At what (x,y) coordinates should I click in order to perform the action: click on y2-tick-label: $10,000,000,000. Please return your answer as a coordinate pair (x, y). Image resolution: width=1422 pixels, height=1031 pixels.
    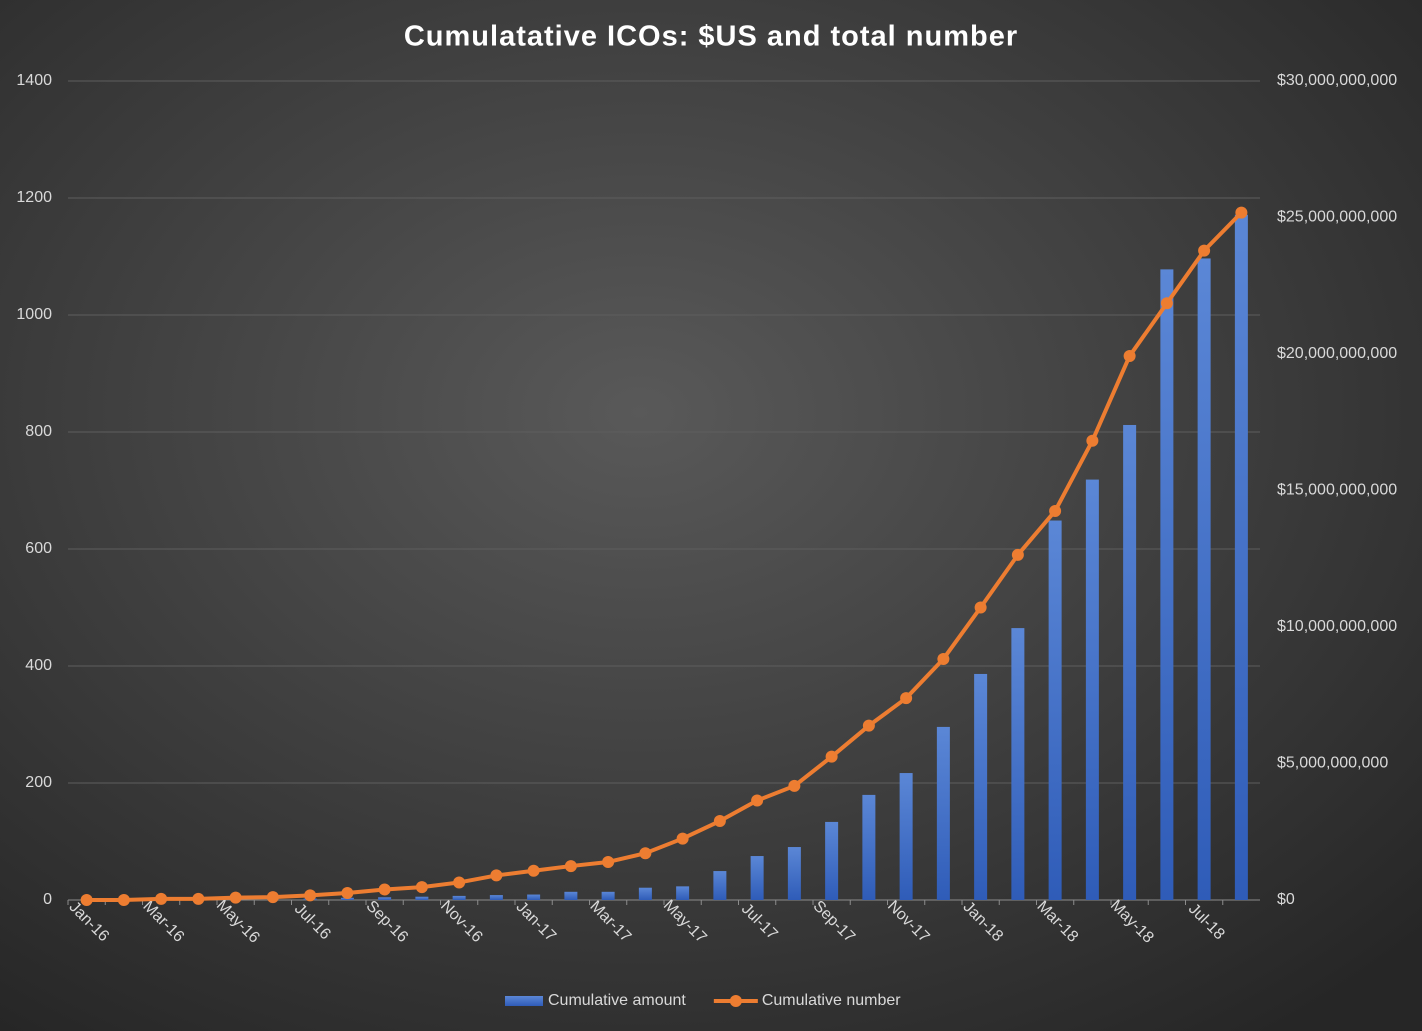
    Looking at the image, I should click on (1337, 626).